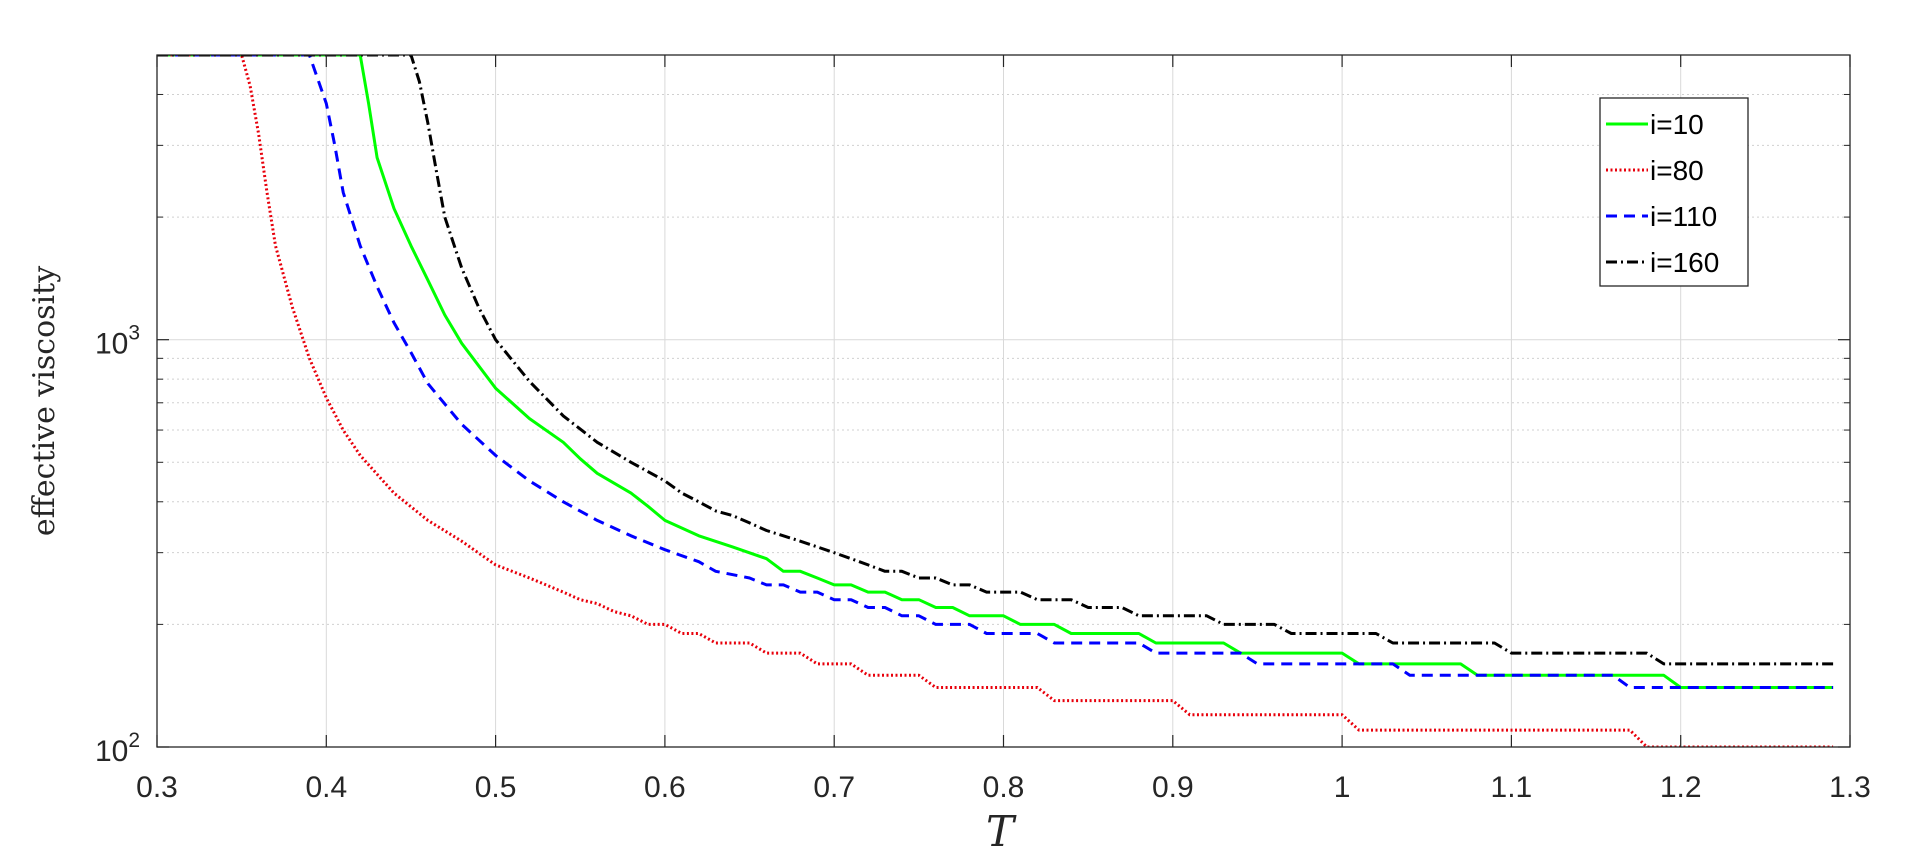 This screenshot has width=1920, height=867. I want to click on x-tick-label: 0.8, so click(1004, 787).